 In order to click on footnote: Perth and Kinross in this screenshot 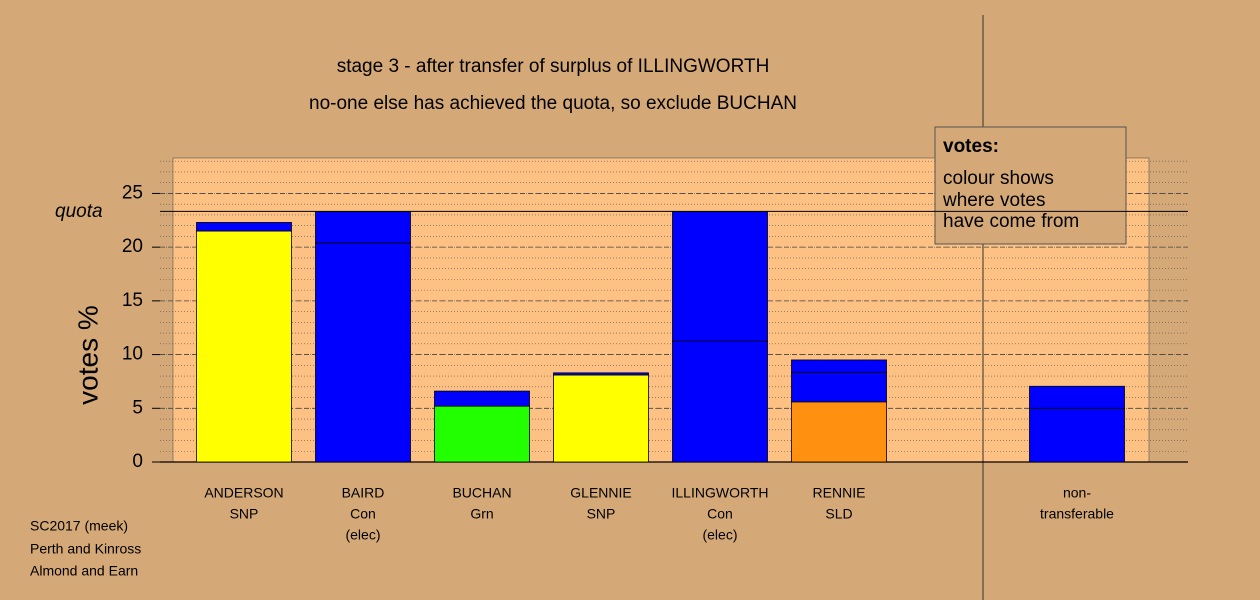, I will do `click(85, 549)`.